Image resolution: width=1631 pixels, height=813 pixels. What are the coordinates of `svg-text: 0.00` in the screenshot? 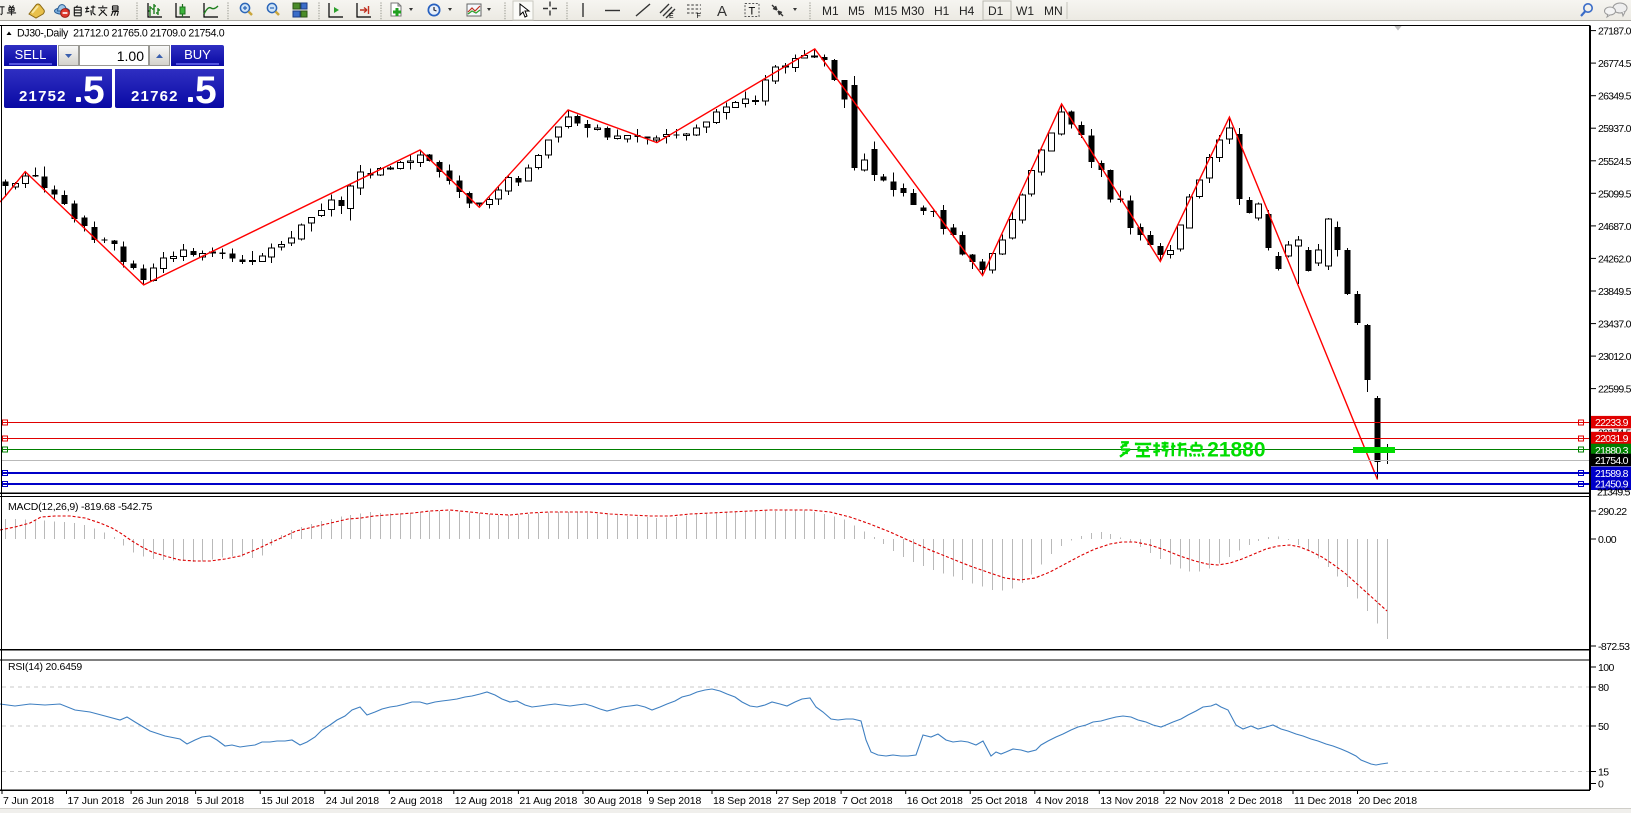 It's located at (1607, 540).